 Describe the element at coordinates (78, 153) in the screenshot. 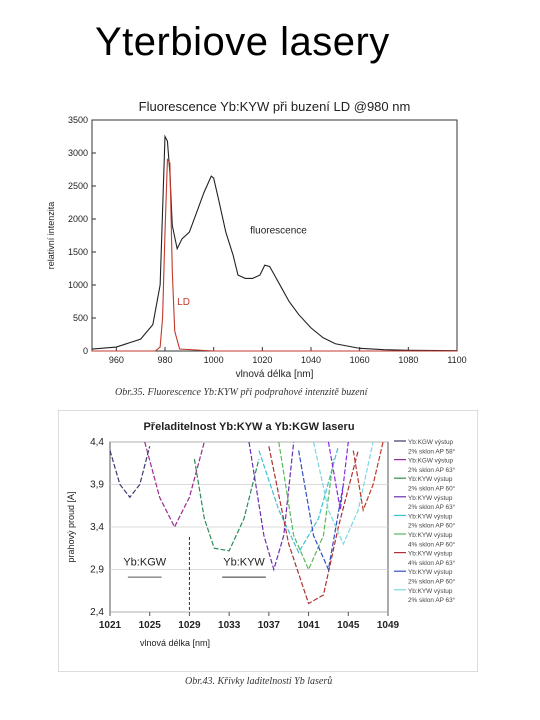

I see `y-tick-label: 3000` at that location.